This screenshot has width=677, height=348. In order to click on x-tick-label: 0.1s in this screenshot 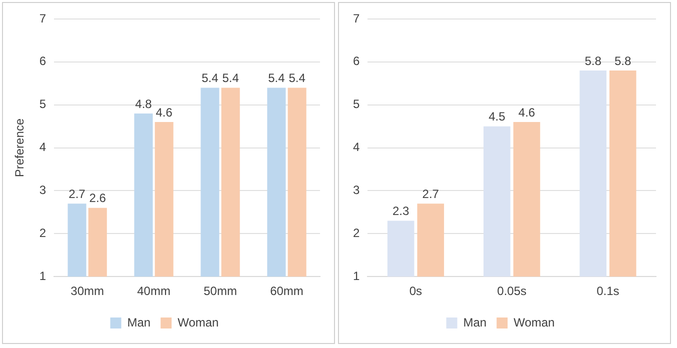, I will do `click(608, 291)`.